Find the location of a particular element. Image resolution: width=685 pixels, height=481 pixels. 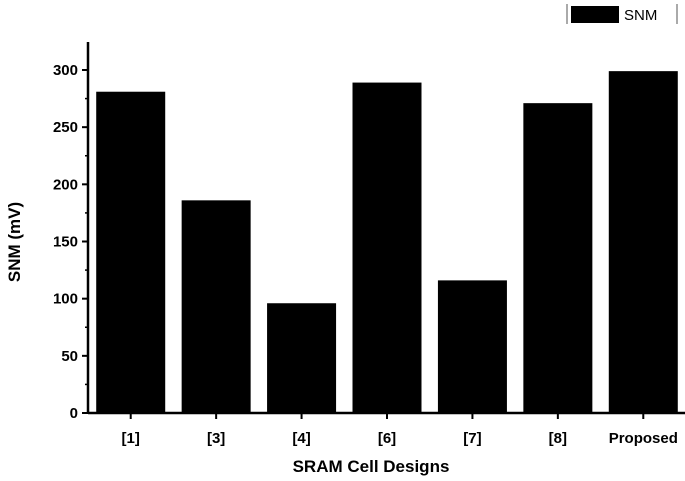

x-tick-label: [6] is located at coordinates (387, 438).